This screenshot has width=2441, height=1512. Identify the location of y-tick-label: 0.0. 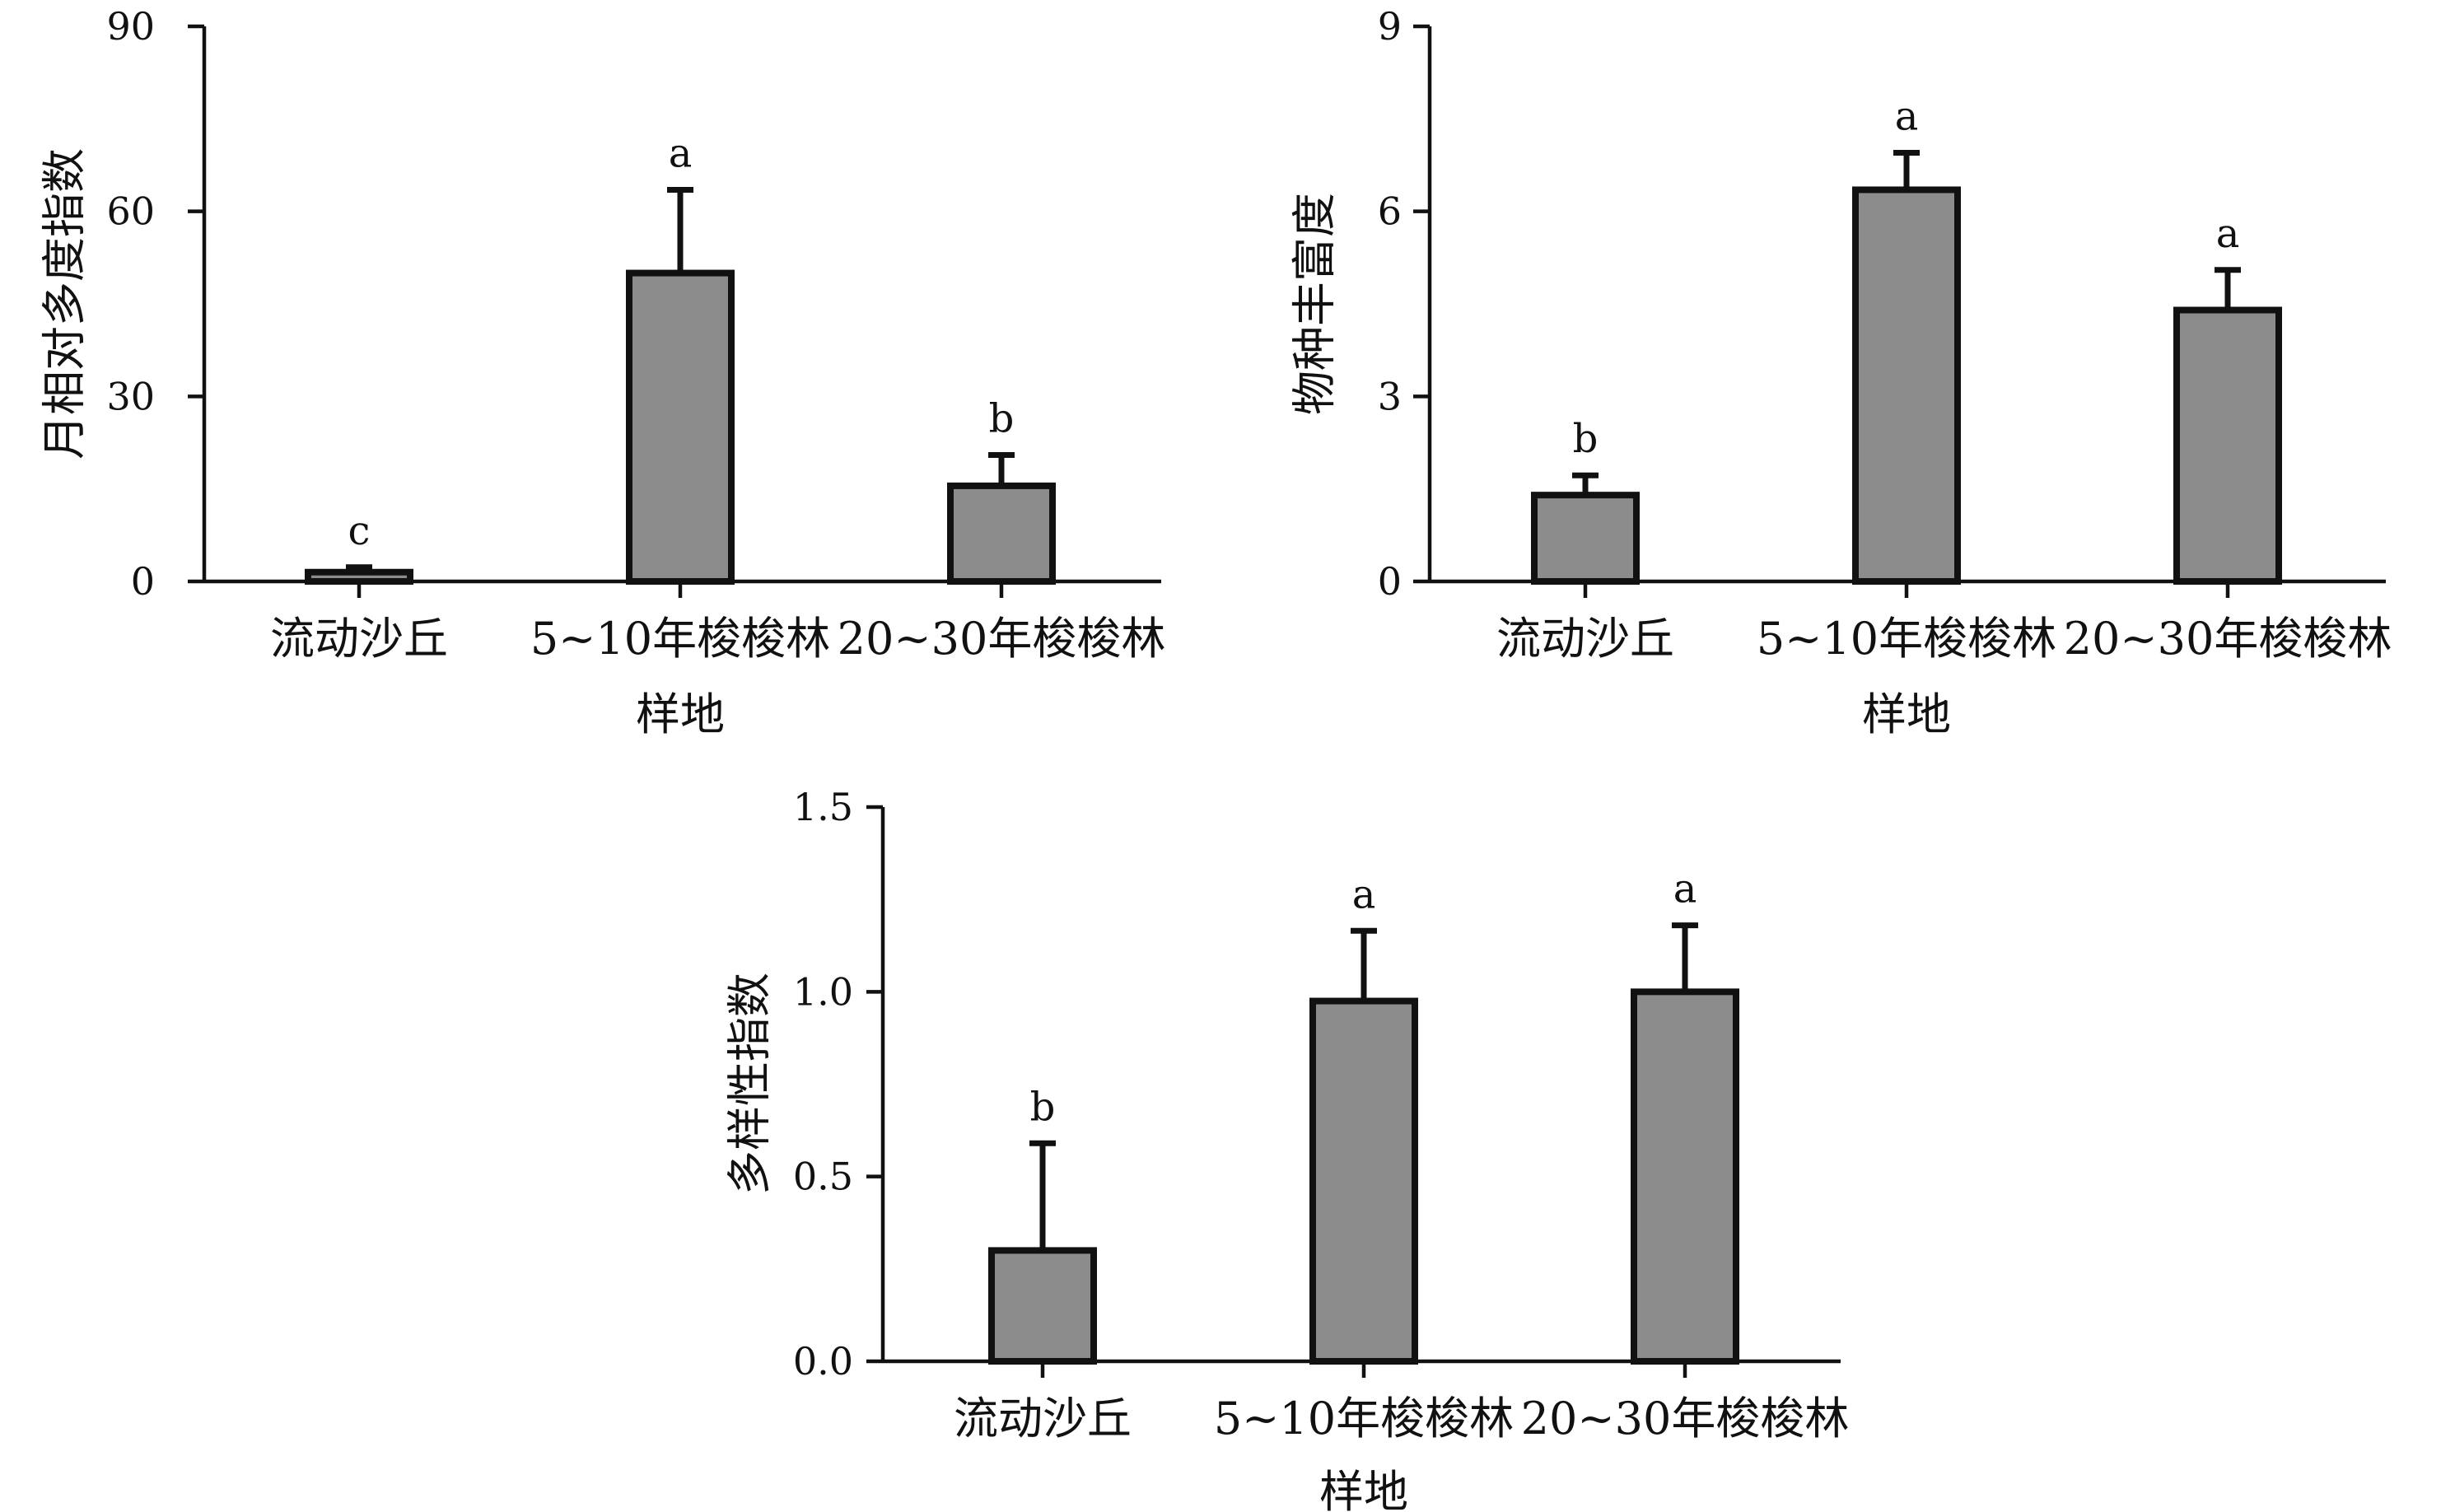
(823, 1361).